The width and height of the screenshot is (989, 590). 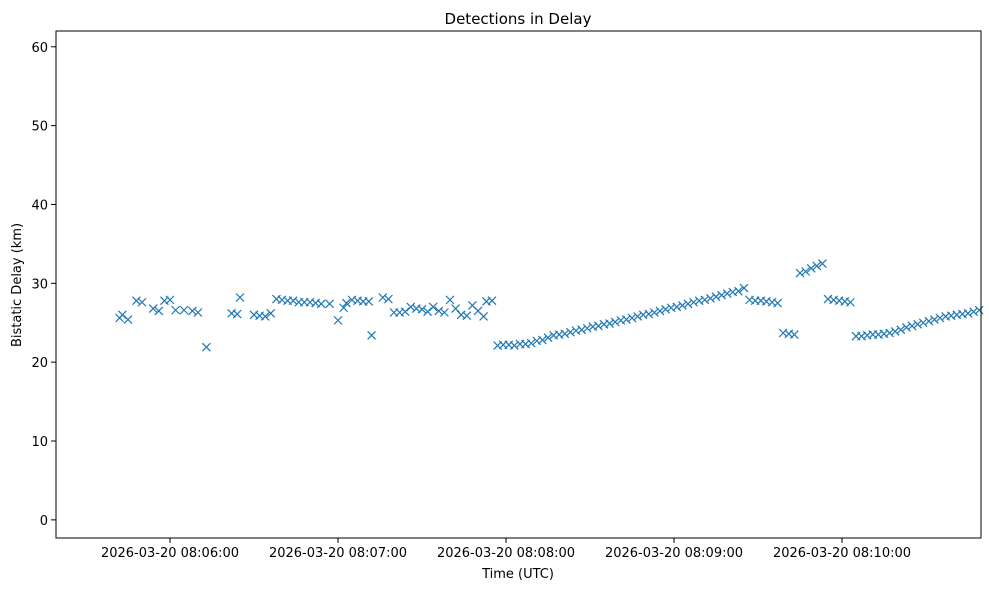 I want to click on y-tick-label: 60, so click(x=39, y=48).